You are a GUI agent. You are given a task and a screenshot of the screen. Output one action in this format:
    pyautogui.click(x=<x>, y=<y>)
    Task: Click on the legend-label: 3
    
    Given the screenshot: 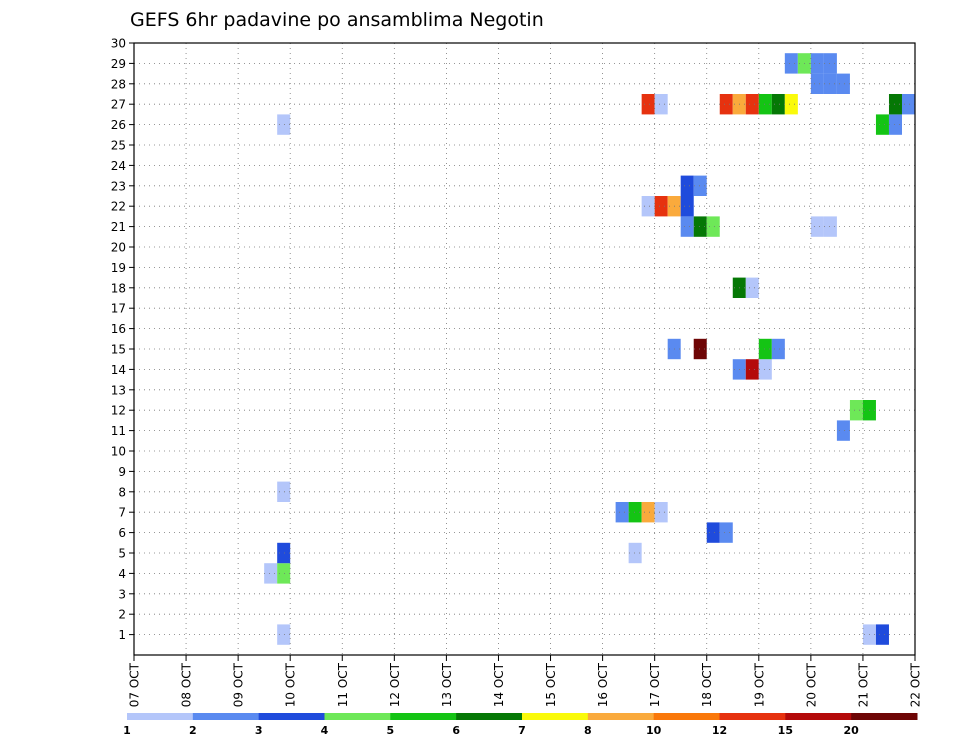 What is the action you would take?
    pyautogui.click(x=259, y=730)
    